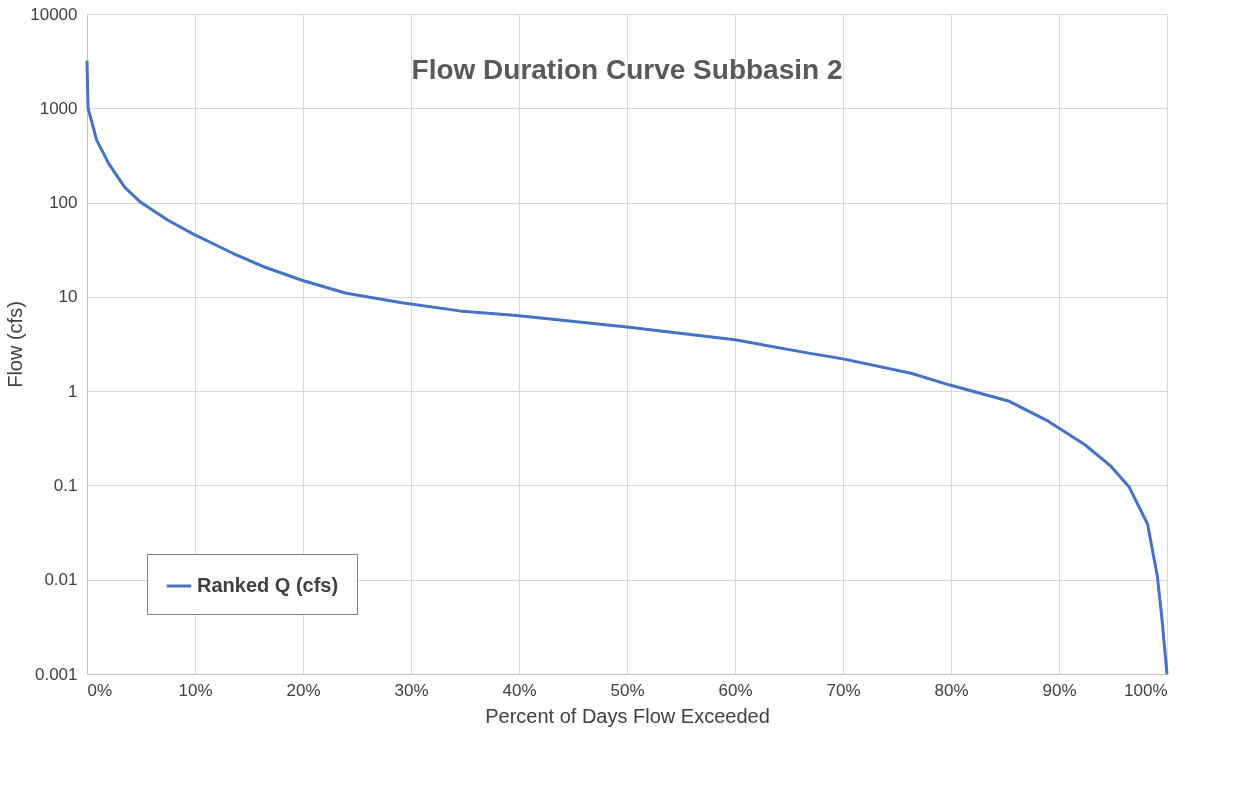  I want to click on y-tick-label: 100, so click(63, 203).